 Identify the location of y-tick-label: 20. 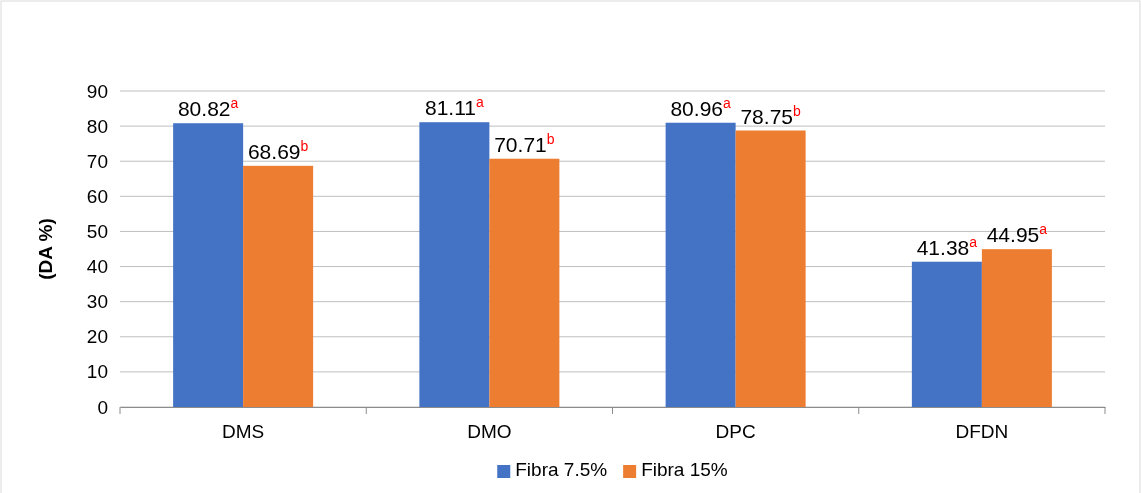
(97, 337).